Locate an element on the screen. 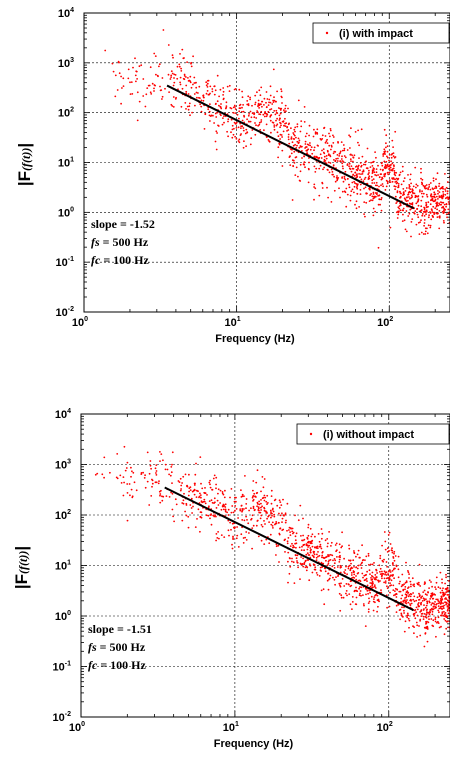 The height and width of the screenshot is (760, 450). y-tick-label: 10¹ is located at coordinates (66, 163).